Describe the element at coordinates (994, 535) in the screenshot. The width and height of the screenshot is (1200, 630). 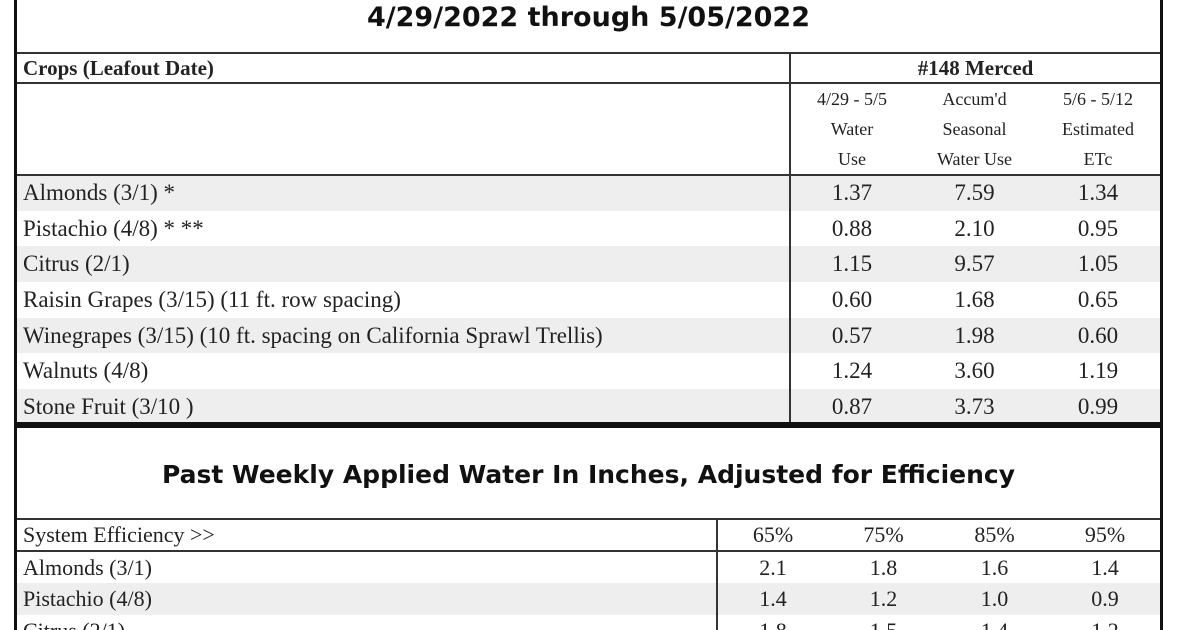
I see `header-cell: 85%` at that location.